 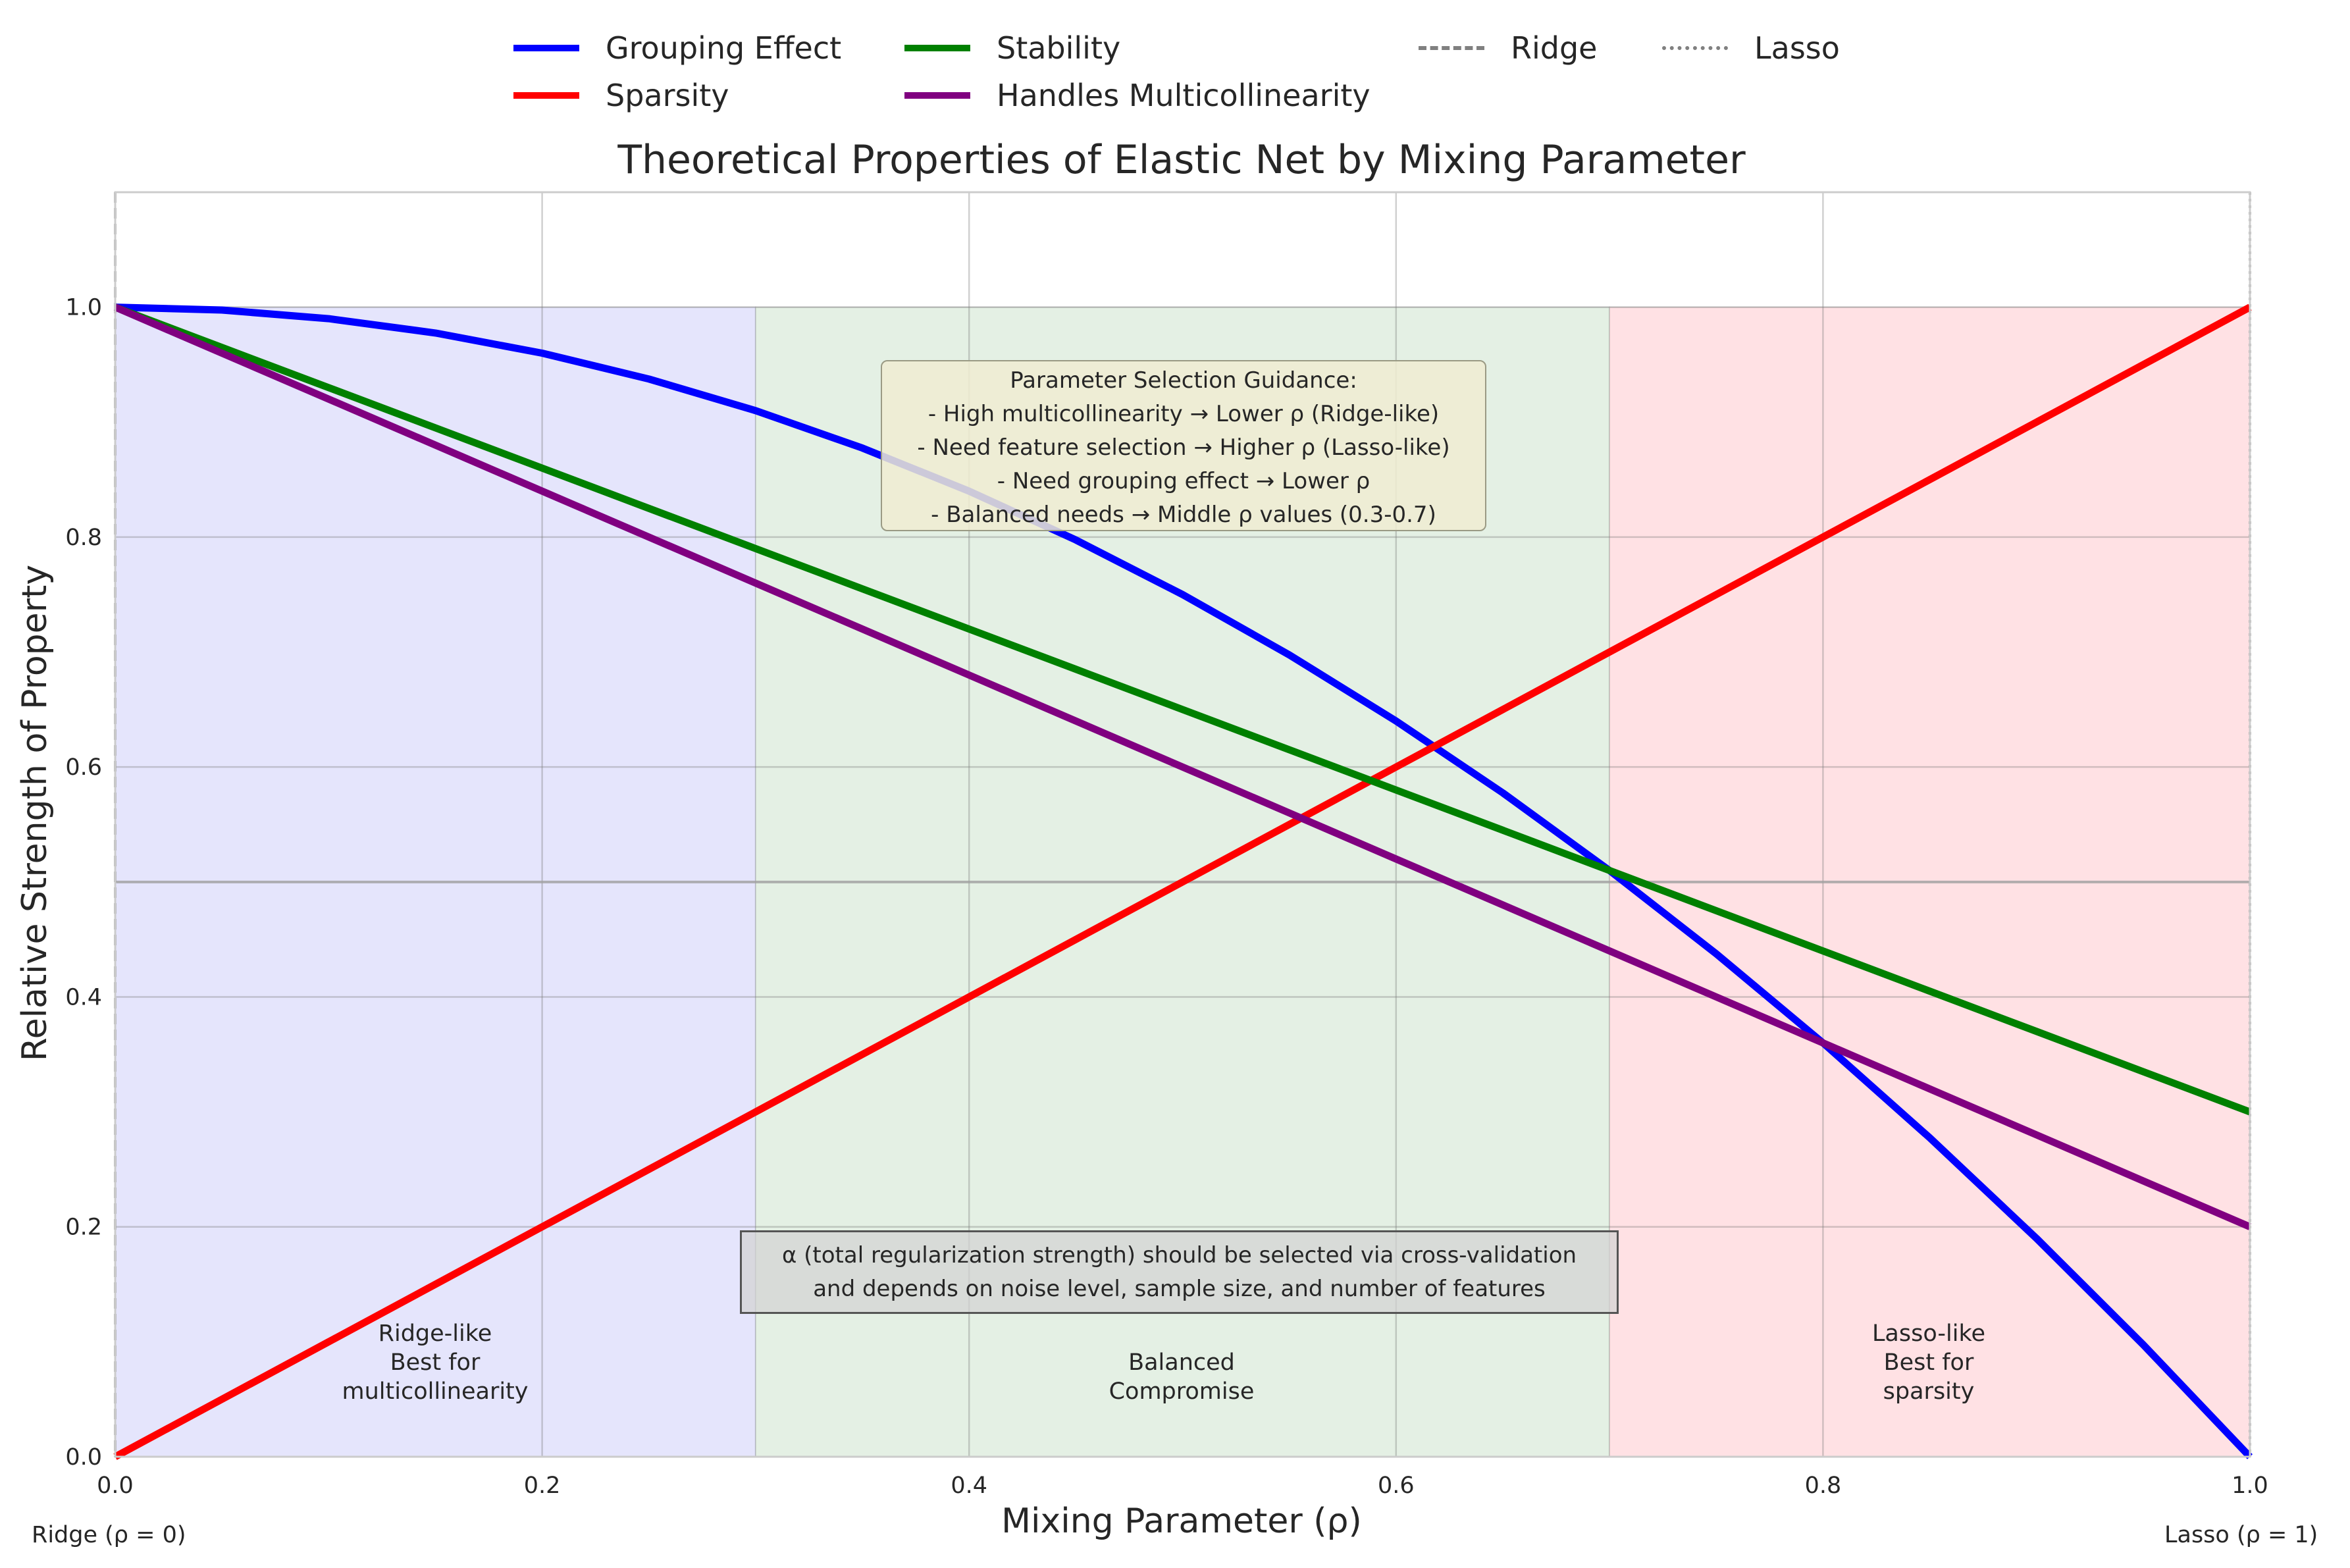 I want to click on lasso-corner-label: Lasso (ρ = 1), so click(x=2241, y=1535).